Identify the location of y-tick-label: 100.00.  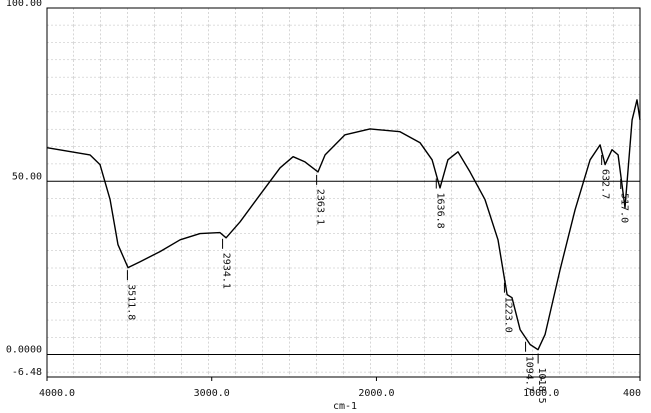
(24, 4).